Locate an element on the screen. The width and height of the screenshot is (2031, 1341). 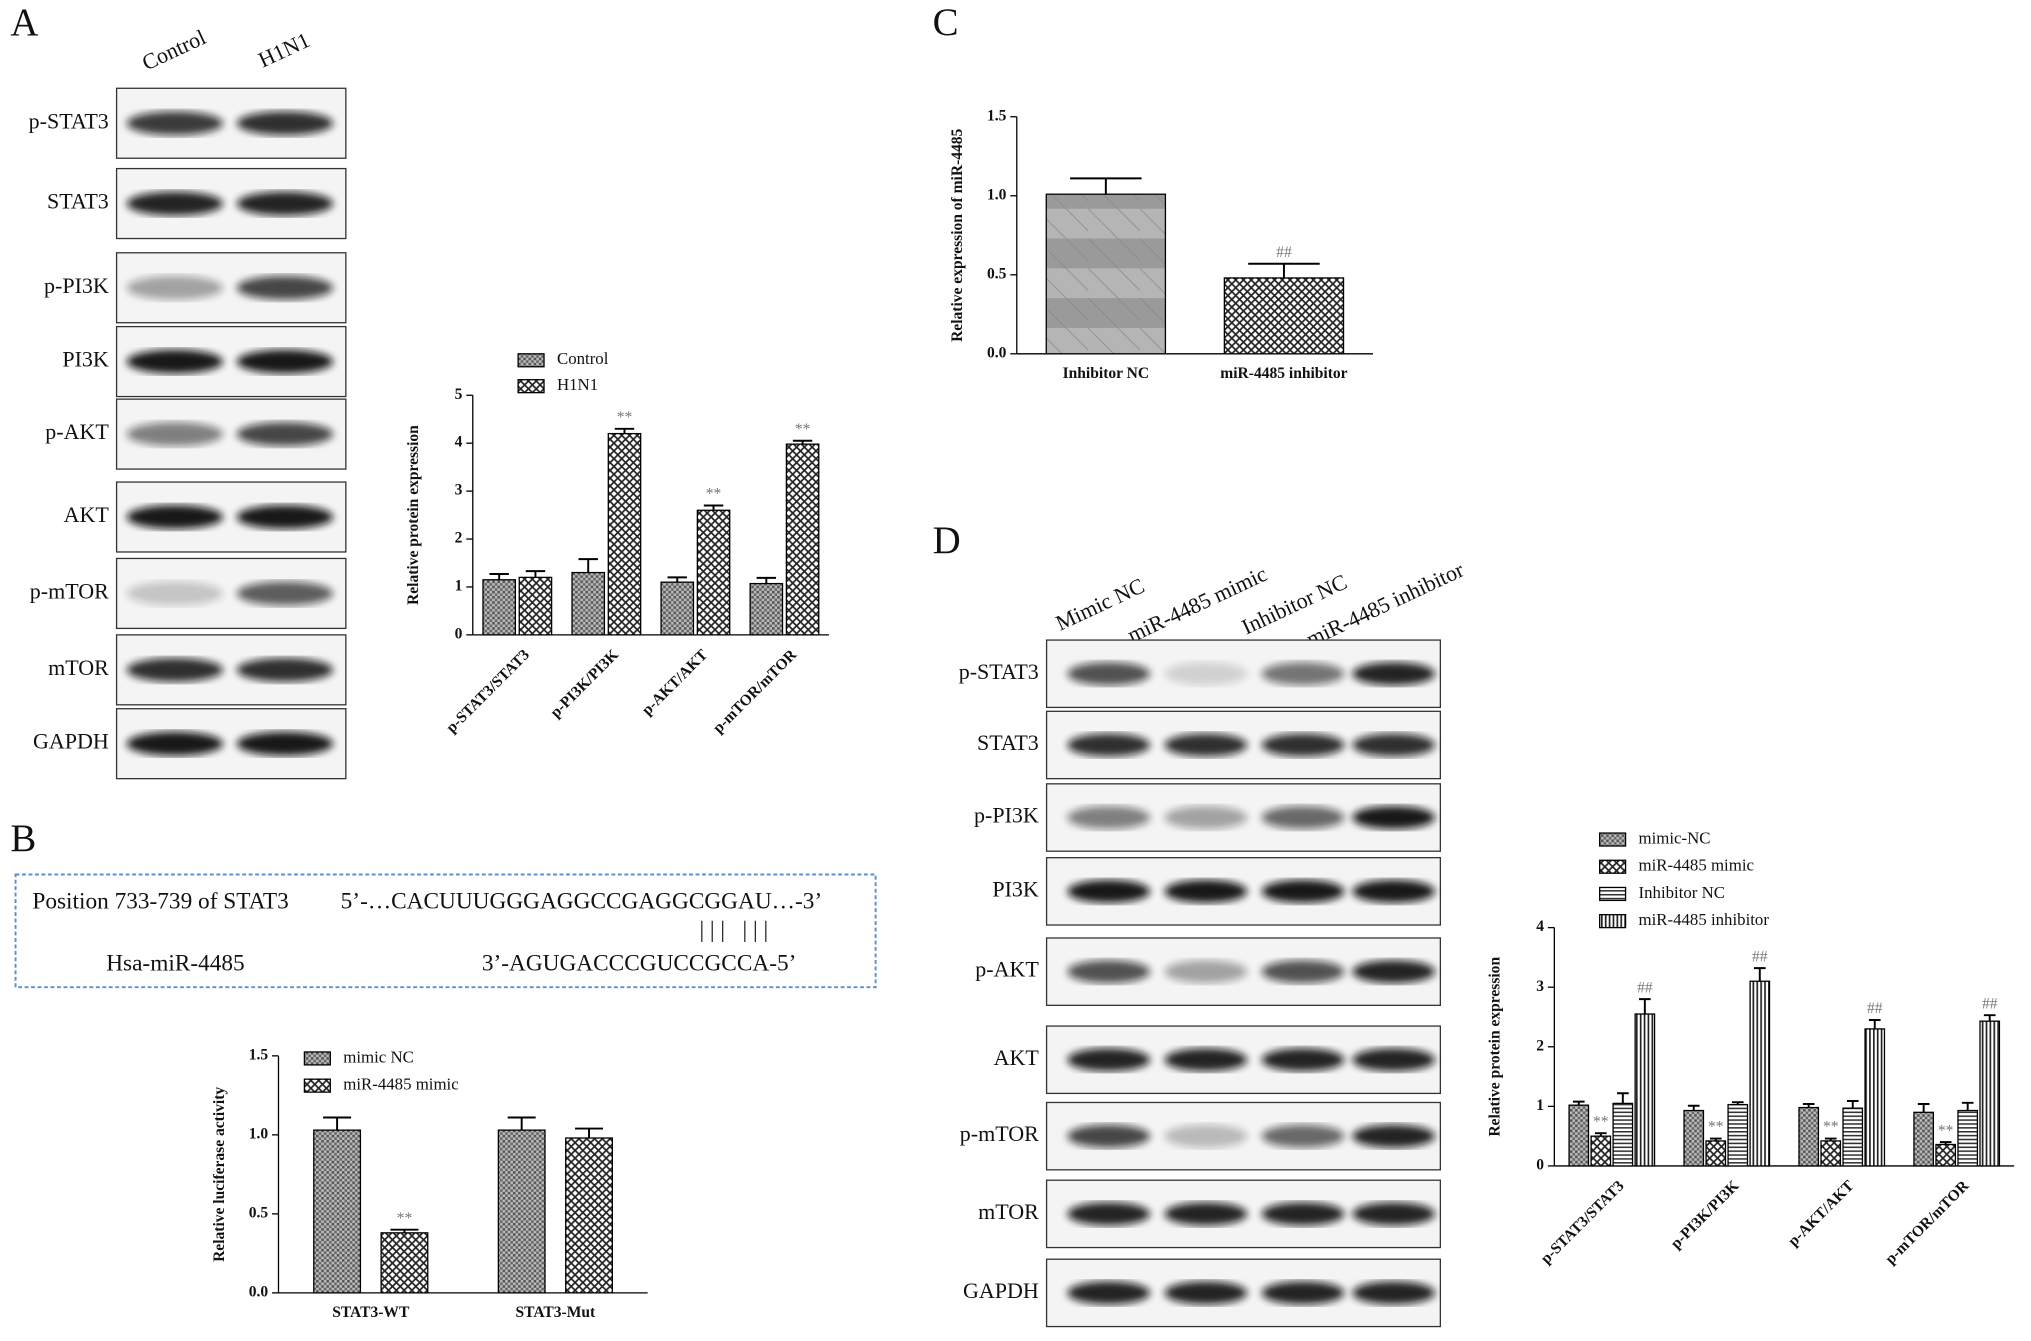
legend-label: miR-4485 mimic is located at coordinates (1696, 865).